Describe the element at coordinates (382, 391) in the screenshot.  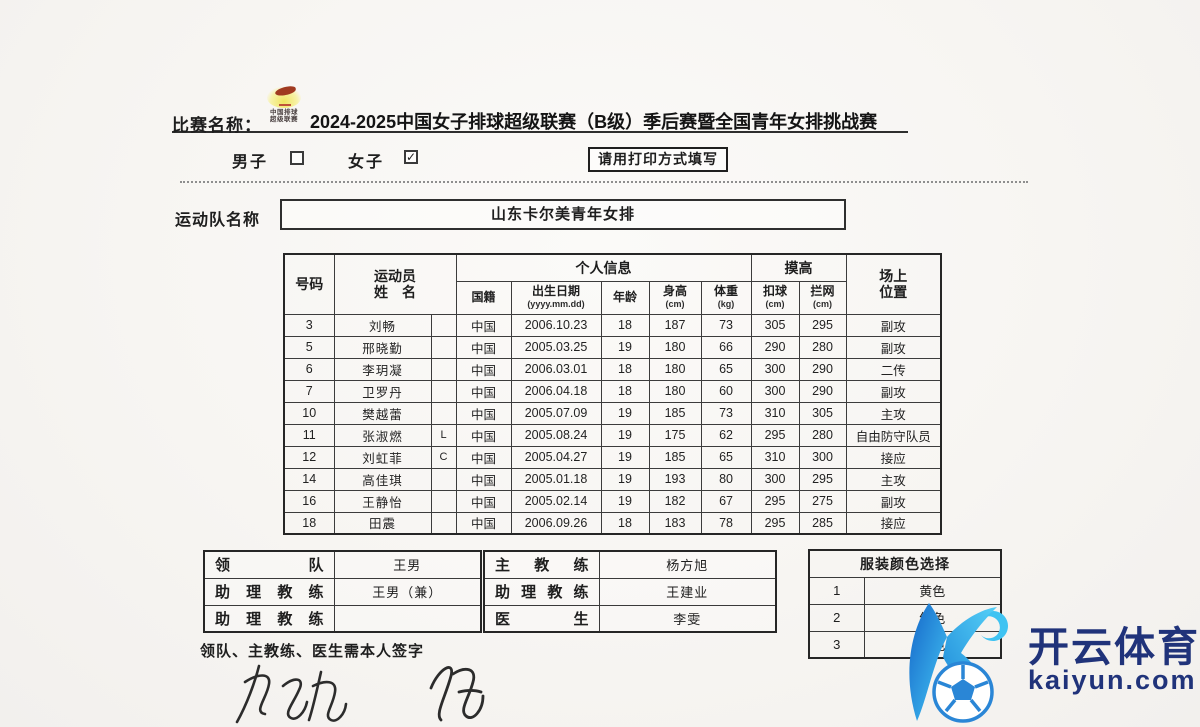
I see `name-cell: 卫罗丹` at that location.